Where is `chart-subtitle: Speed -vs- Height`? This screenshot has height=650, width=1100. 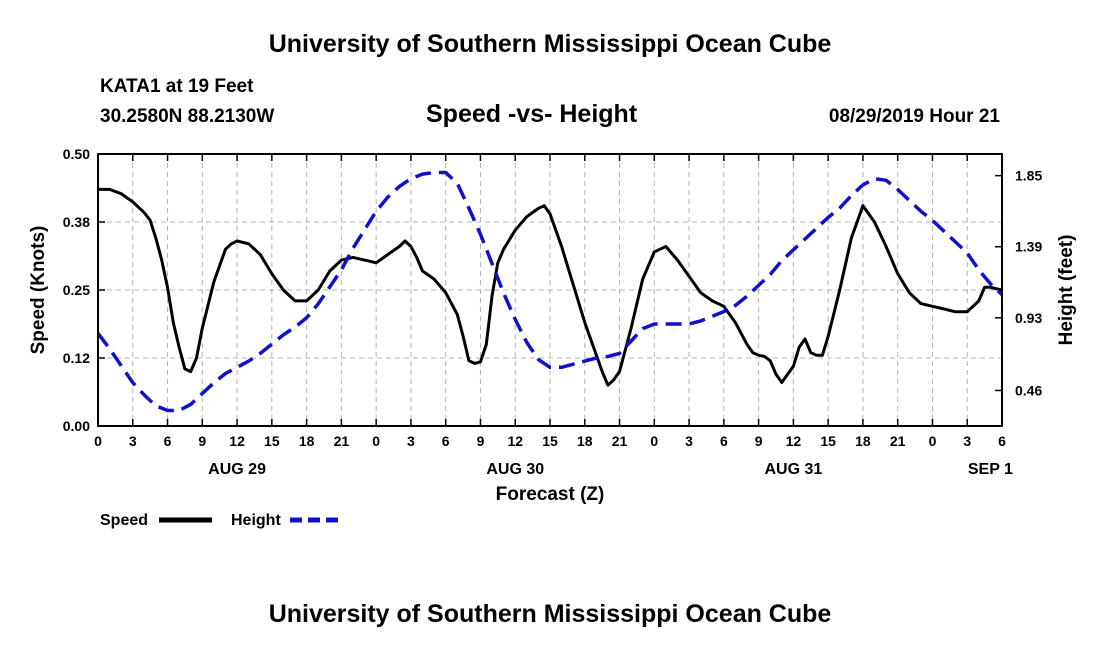
chart-subtitle: Speed -vs- Height is located at coordinates (532, 114).